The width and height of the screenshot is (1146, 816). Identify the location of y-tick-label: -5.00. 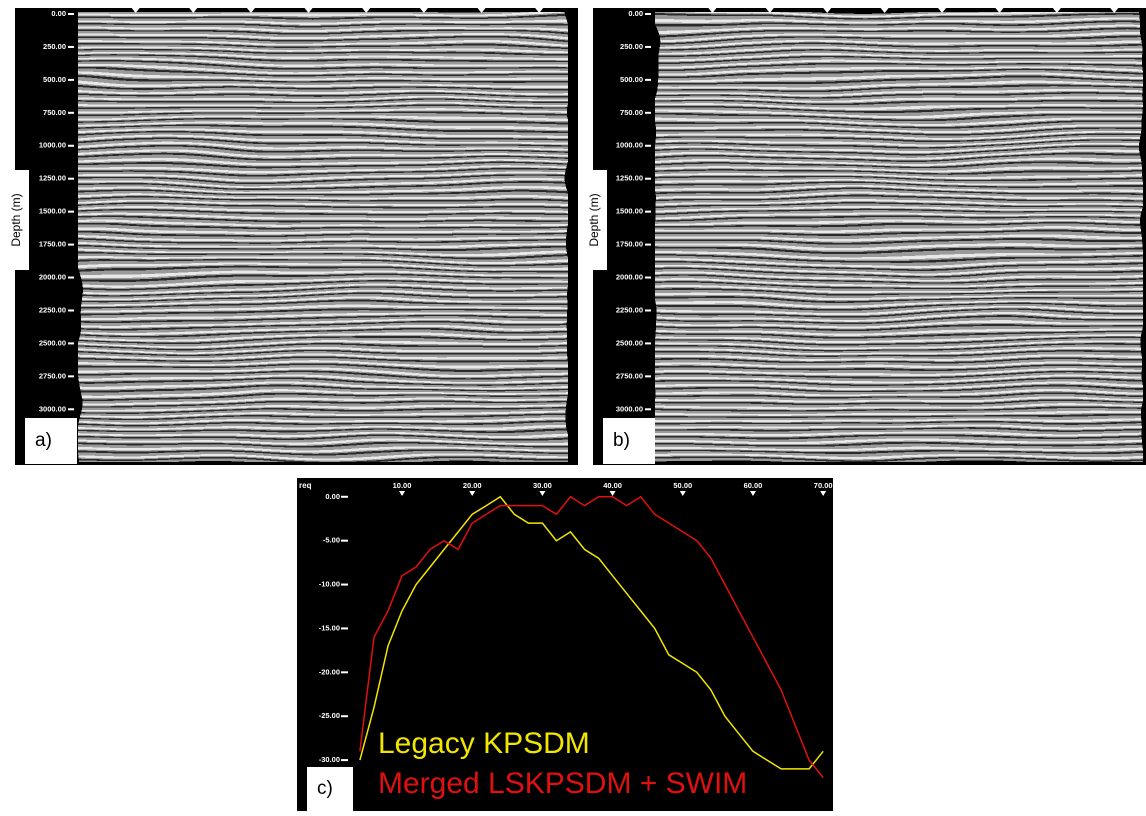
(331, 540).